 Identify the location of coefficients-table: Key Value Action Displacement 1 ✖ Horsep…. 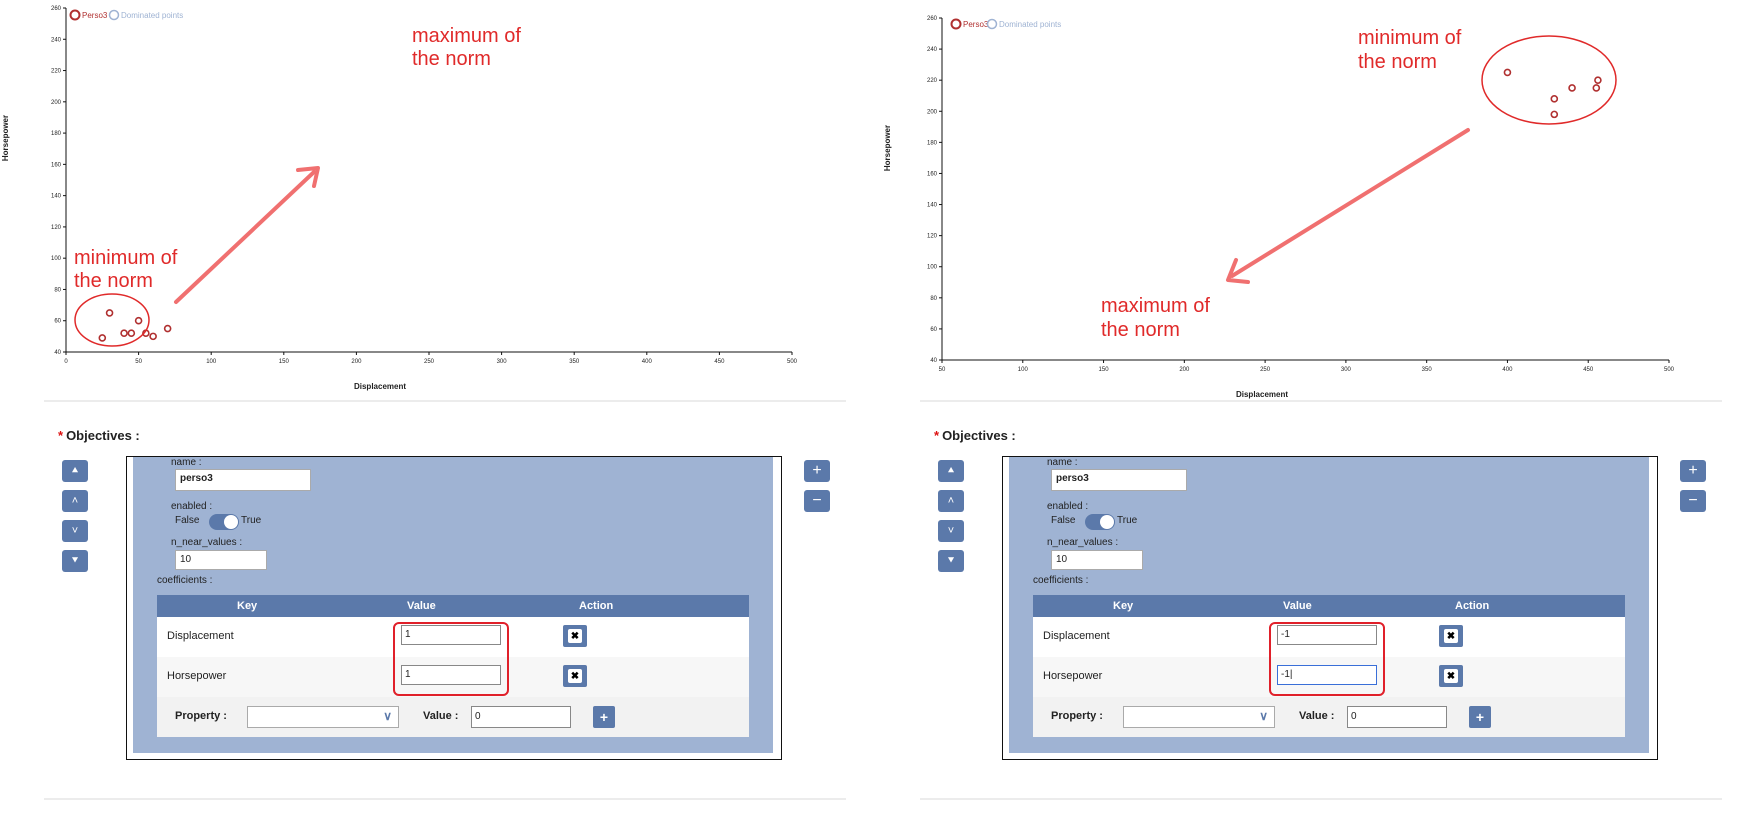
(453, 666).